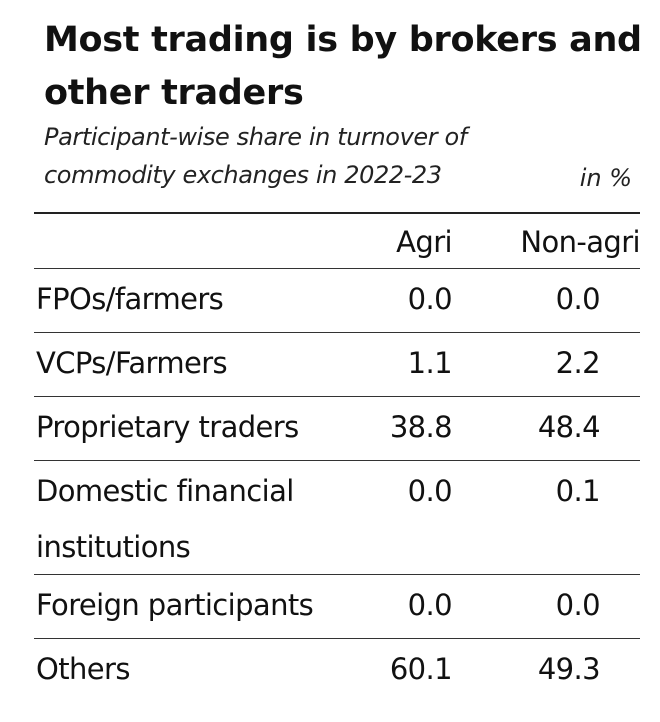 The width and height of the screenshot is (660, 722). What do you see at coordinates (337, 364) in the screenshot?
I see `table-row: VCPs/Farmers 1.1 2.2` at bounding box center [337, 364].